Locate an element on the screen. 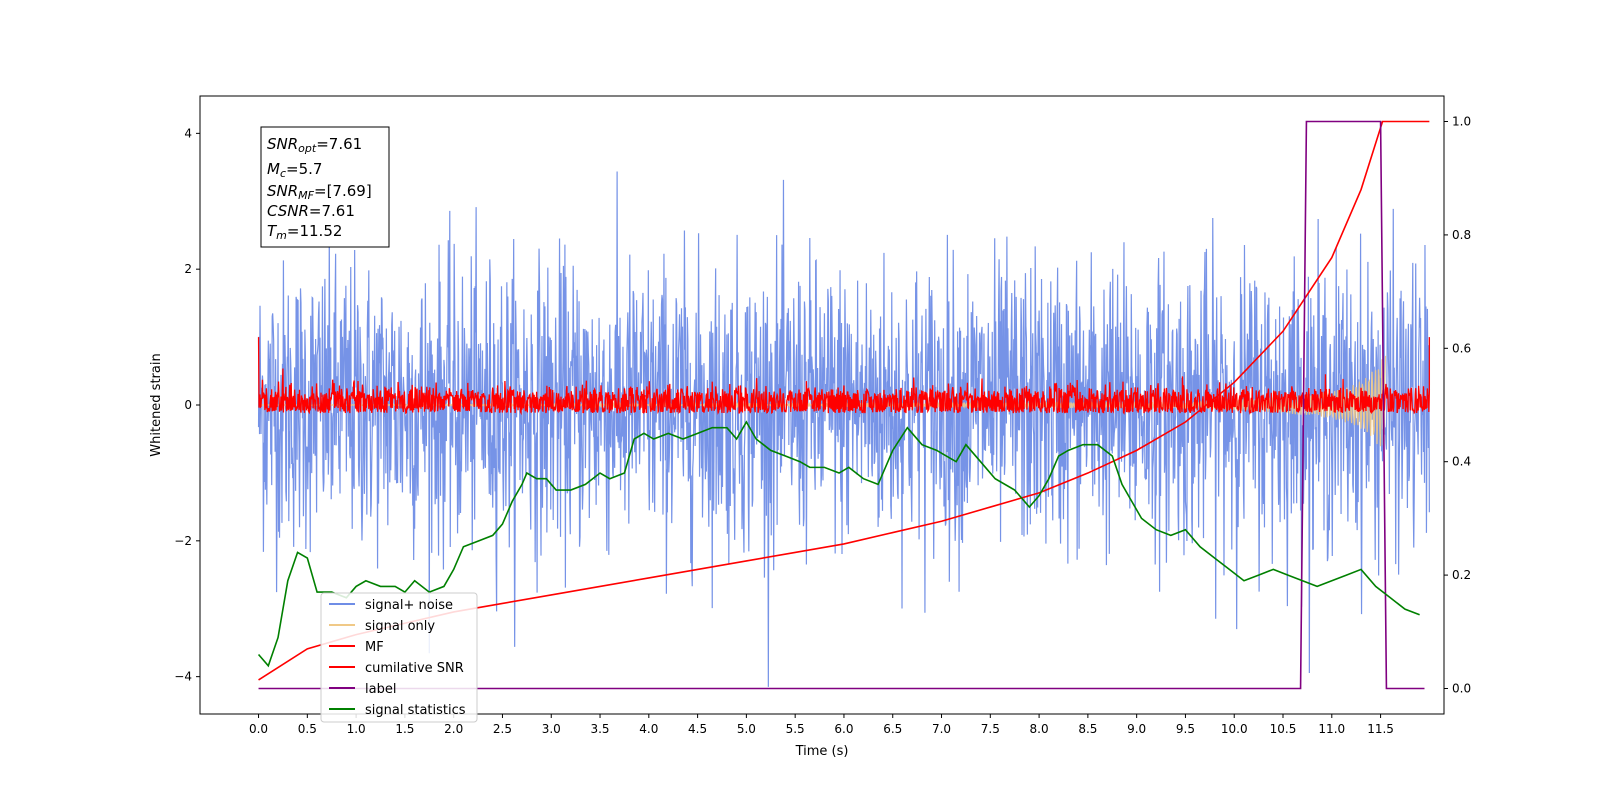  annotation-tm: Tm=11.52 is located at coordinates (304, 232).